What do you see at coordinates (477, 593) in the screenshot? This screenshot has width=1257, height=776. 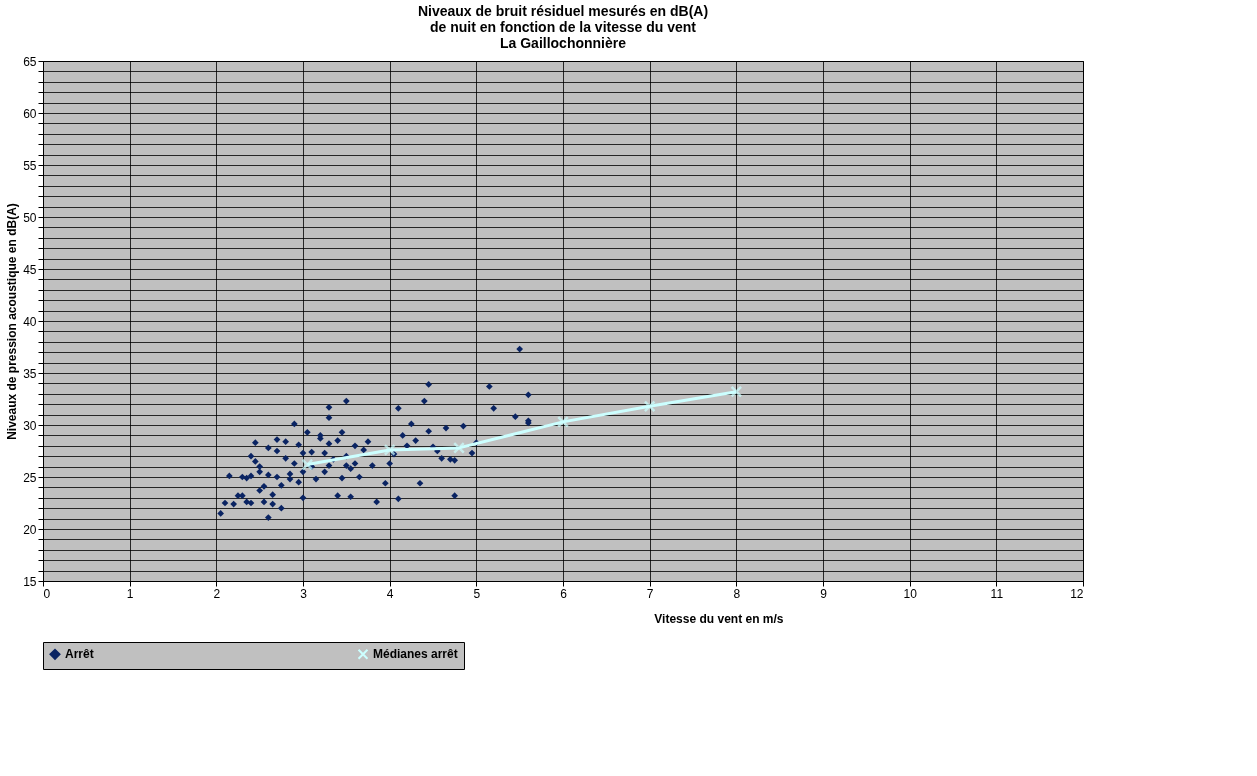 I see `x-tick-label: 5` at bounding box center [477, 593].